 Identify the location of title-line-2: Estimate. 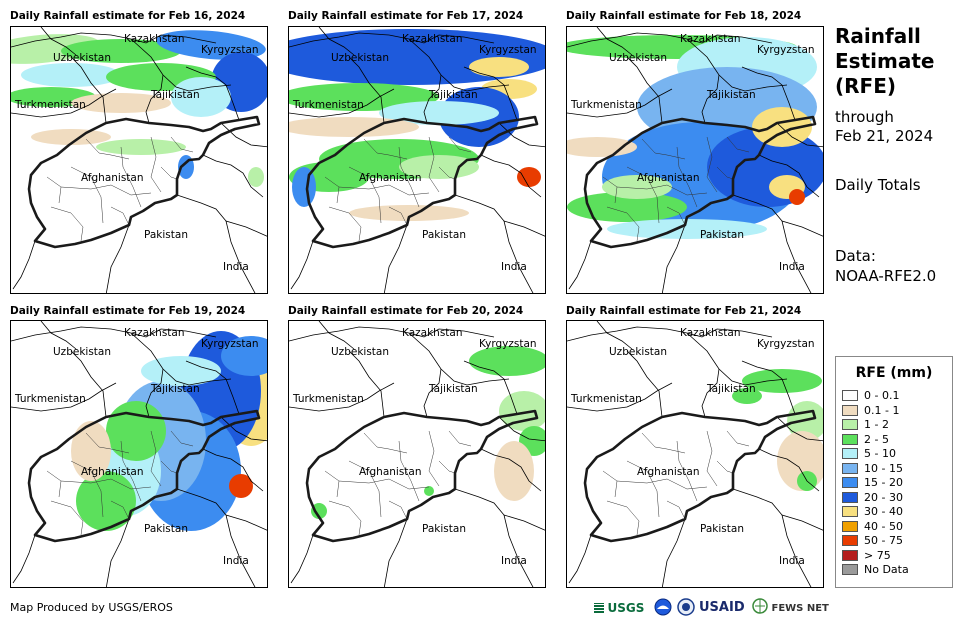
(885, 61).